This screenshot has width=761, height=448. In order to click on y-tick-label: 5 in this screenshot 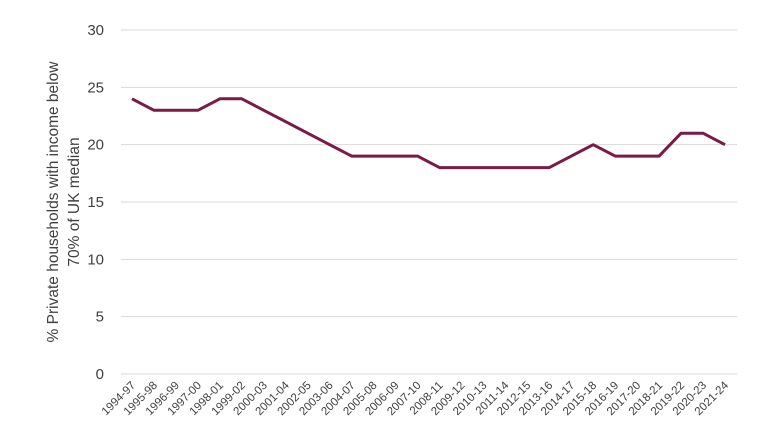, I will do `click(100, 317)`.